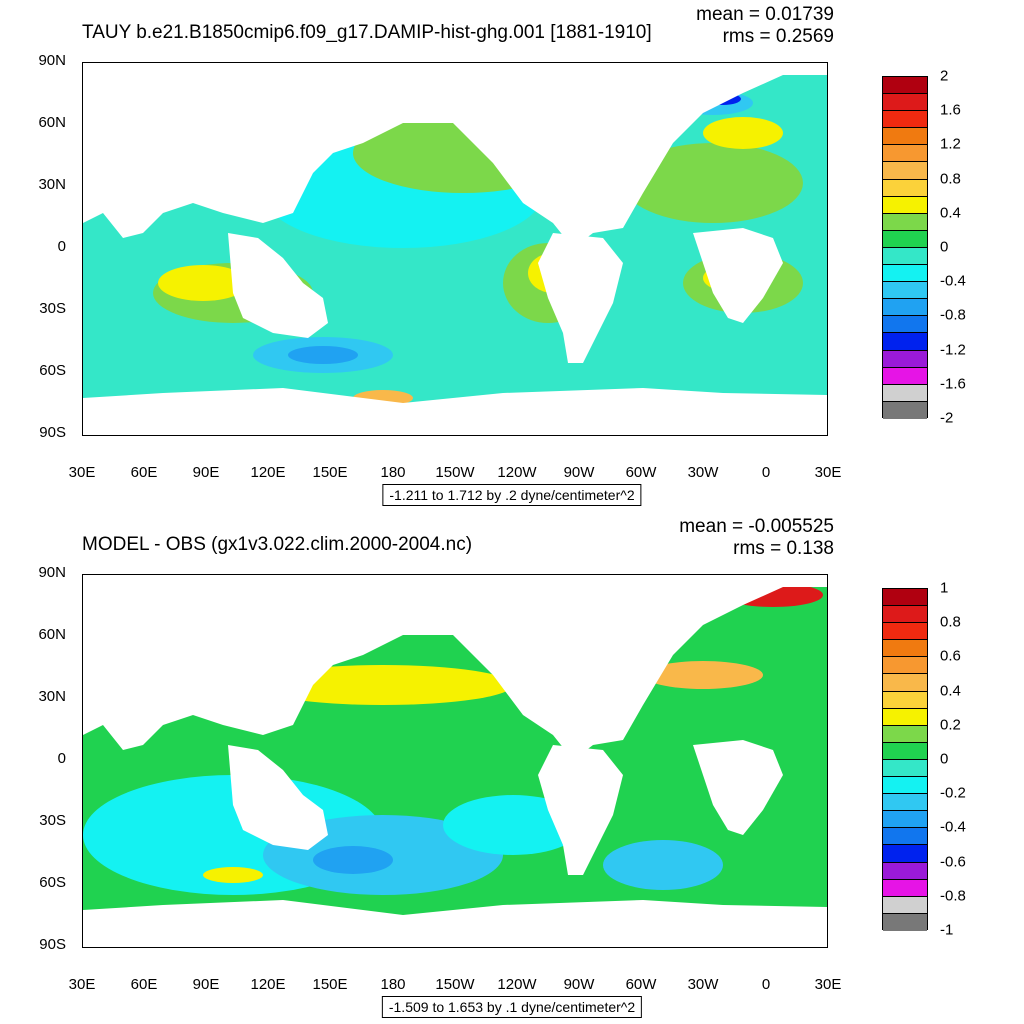 The image size is (1024, 1024). What do you see at coordinates (944, 76) in the screenshot?
I see `colorbar-label: 2` at bounding box center [944, 76].